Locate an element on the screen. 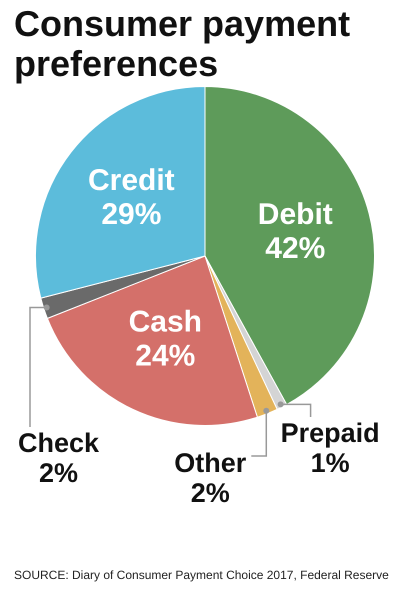 The height and width of the screenshot is (610, 400). slice-label: Debit is located at coordinates (295, 215).